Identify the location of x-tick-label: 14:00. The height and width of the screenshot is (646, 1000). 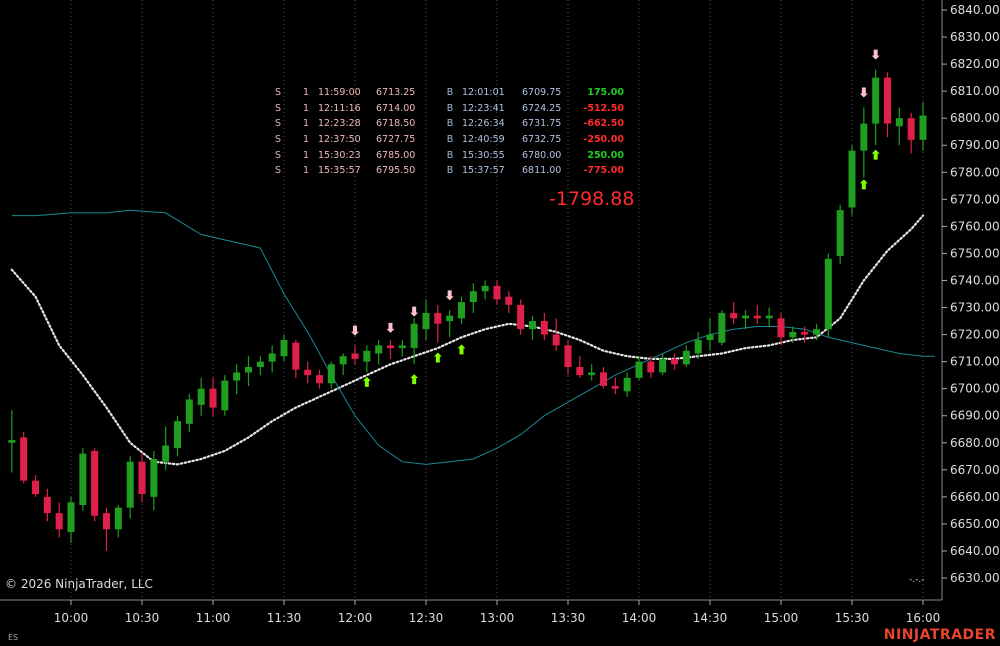
(639, 618).